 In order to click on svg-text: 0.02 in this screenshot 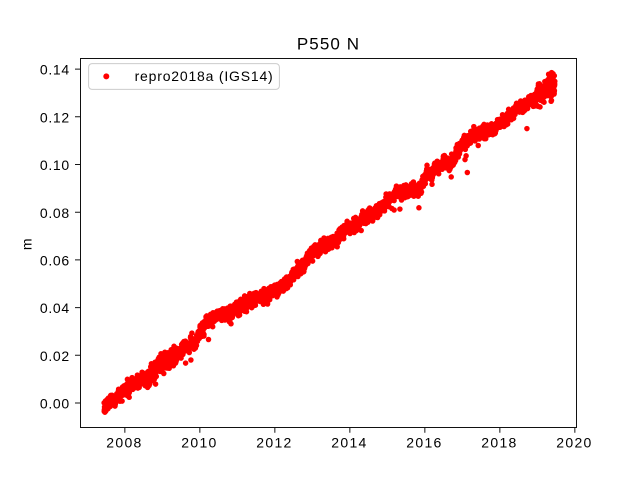, I will do `click(55, 356)`.